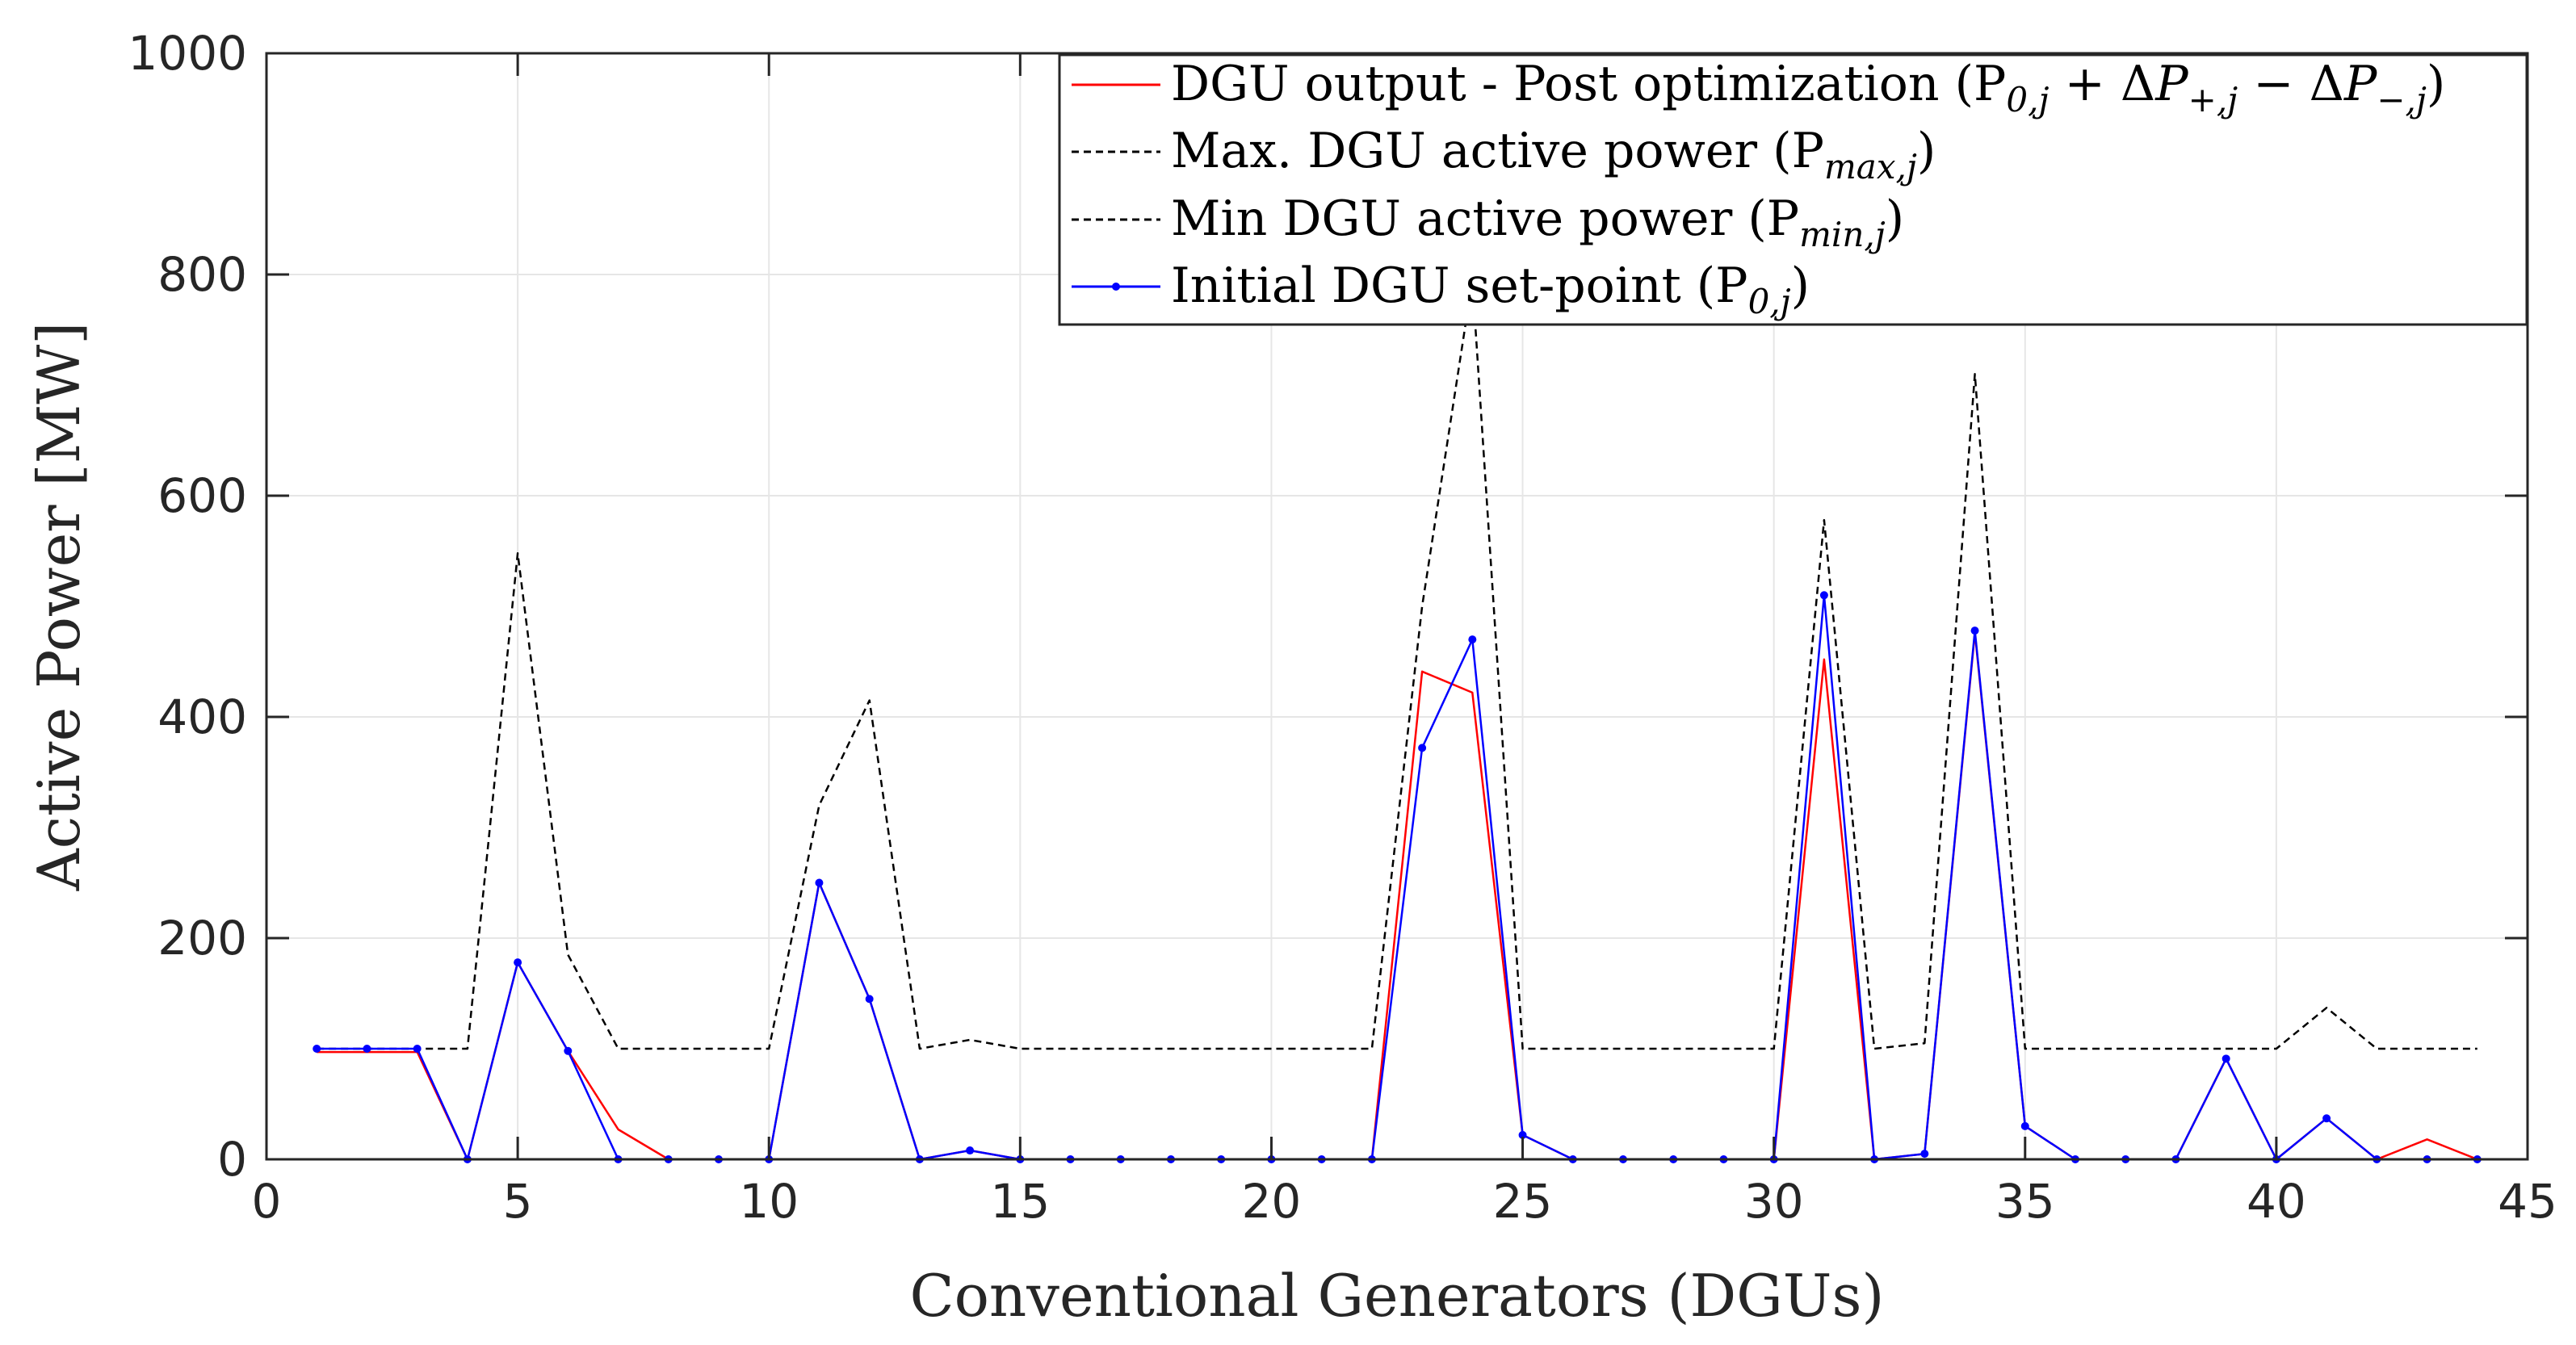 The height and width of the screenshot is (1345, 2576). I want to click on legend-label-min-power: Min DGU active power (Pmin,j), so click(1537, 222).